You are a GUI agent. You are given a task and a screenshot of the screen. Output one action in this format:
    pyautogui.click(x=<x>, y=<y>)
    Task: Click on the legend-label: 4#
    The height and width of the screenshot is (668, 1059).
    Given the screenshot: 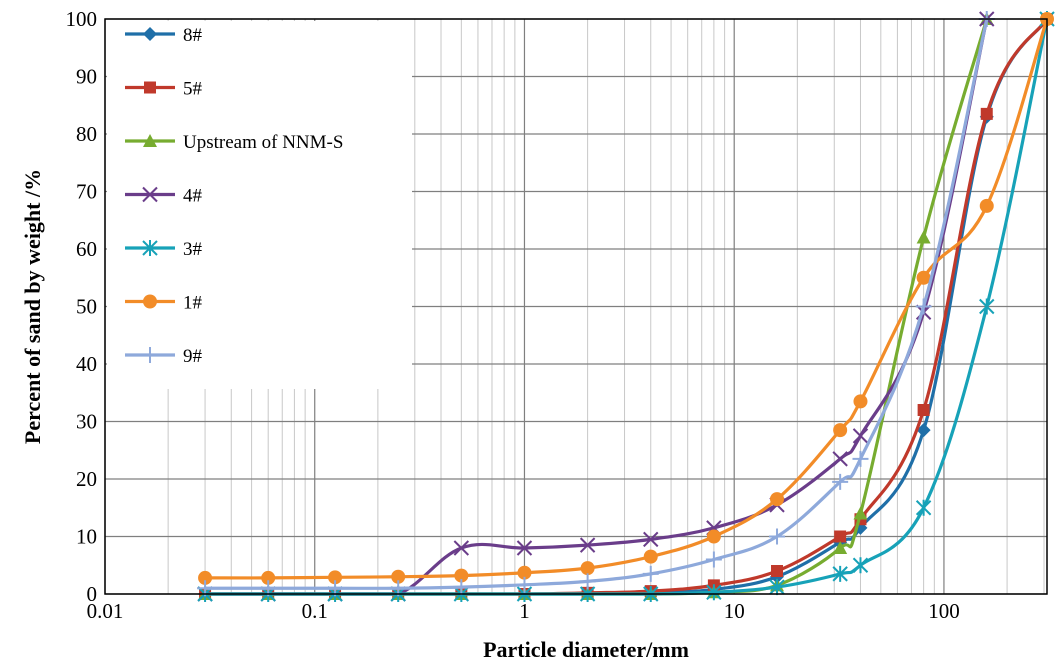 What is the action you would take?
    pyautogui.click(x=193, y=196)
    